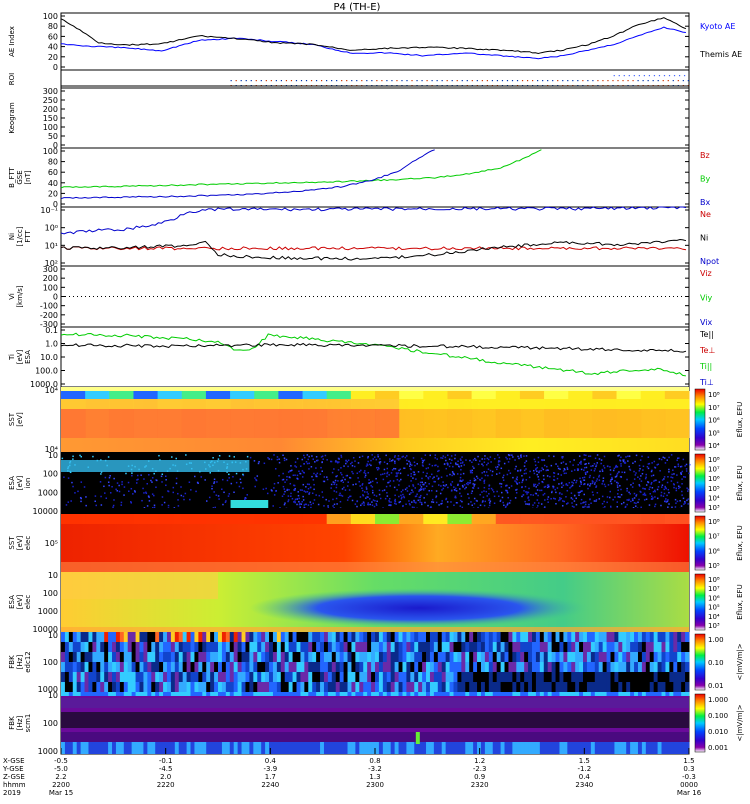 The height and width of the screenshot is (804, 750). What do you see at coordinates (28, 602) in the screenshot?
I see `ylabel-10: elec` at bounding box center [28, 602].